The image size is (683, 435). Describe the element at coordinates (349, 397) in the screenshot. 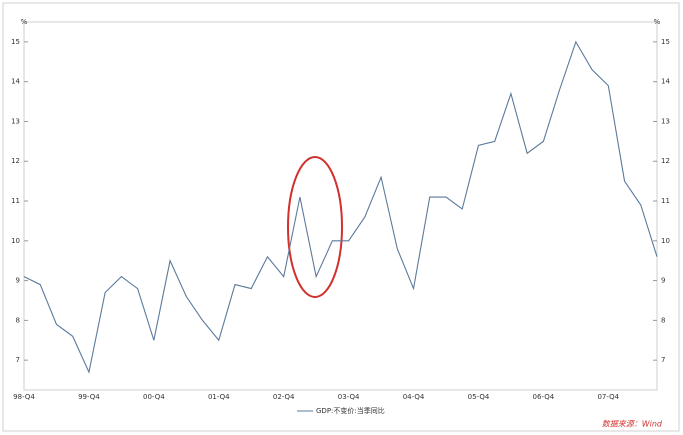

I see `x-tick-label: 03-Q4` at that location.